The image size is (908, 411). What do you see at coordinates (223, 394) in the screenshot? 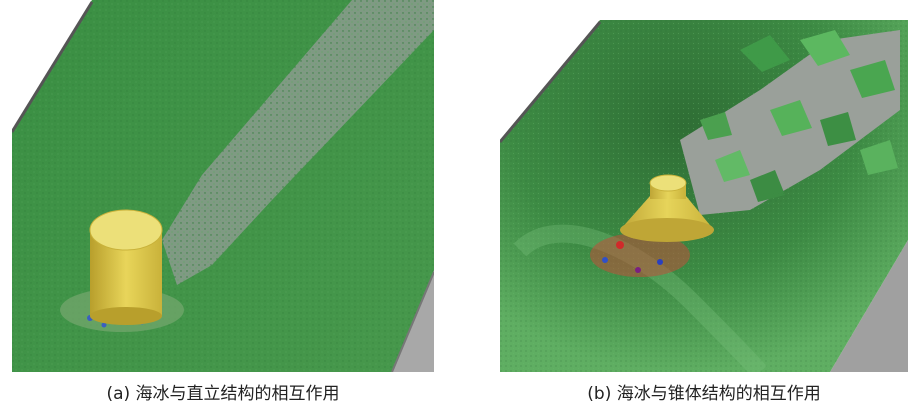
I see `caption-vertical-structure: (a) 海冰与直立结构的相互作用` at bounding box center [223, 394].